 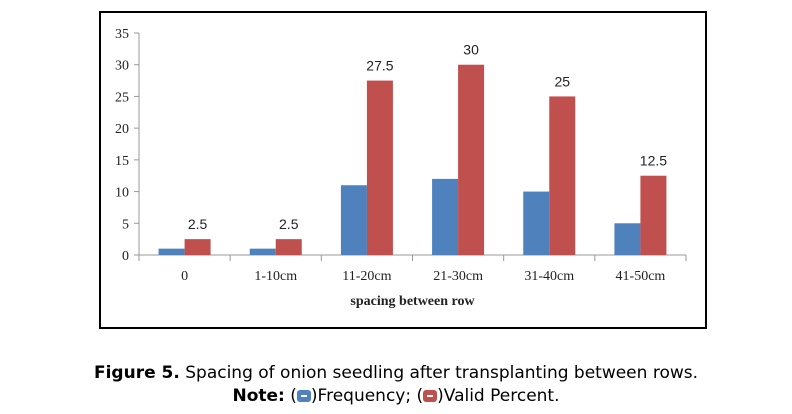 What do you see at coordinates (127, 145) in the screenshot?
I see `y-axis: 0 5 10 15 20 25 30 35` at bounding box center [127, 145].